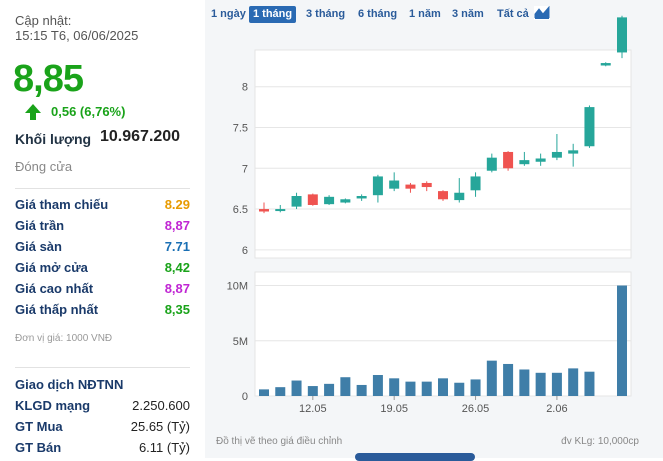  Describe the element at coordinates (245, 88) in the screenshot. I see `price-tick-label: 8` at that location.